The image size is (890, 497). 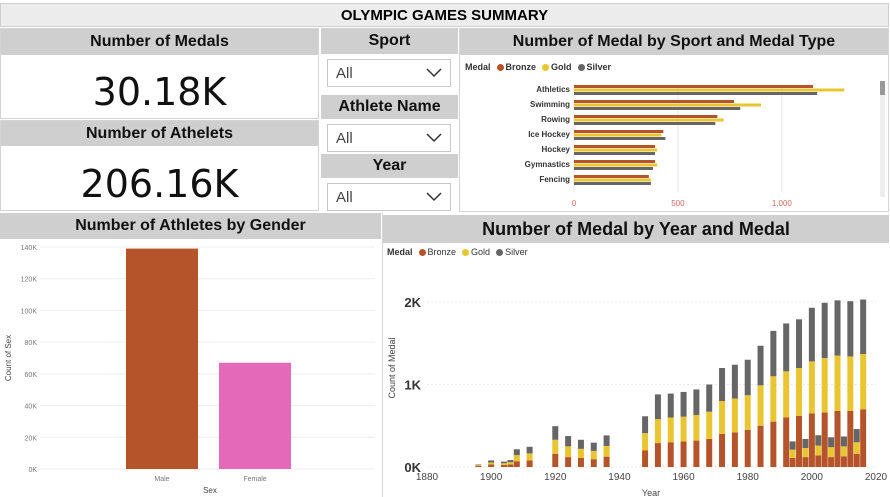 What do you see at coordinates (8, 358) in the screenshot?
I see `y-axis-label: Count of Sex` at bounding box center [8, 358].